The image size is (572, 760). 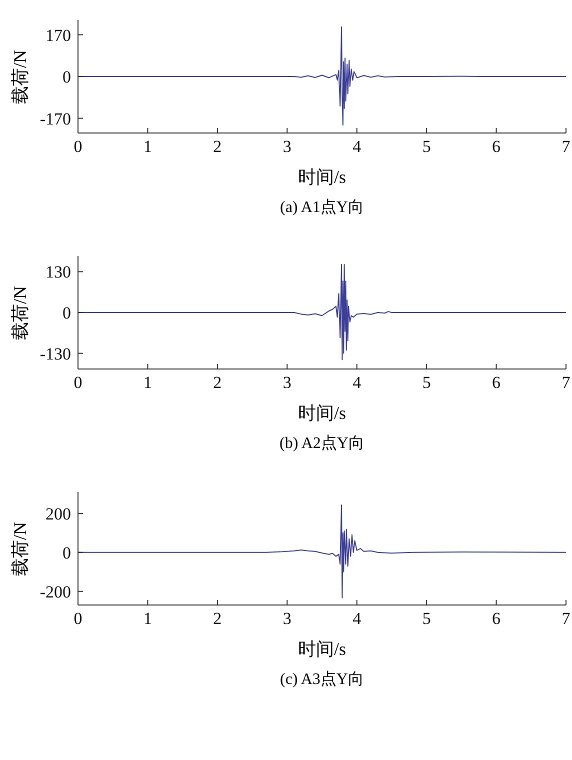 I want to click on y-tick-label: -170, so click(x=55, y=118).